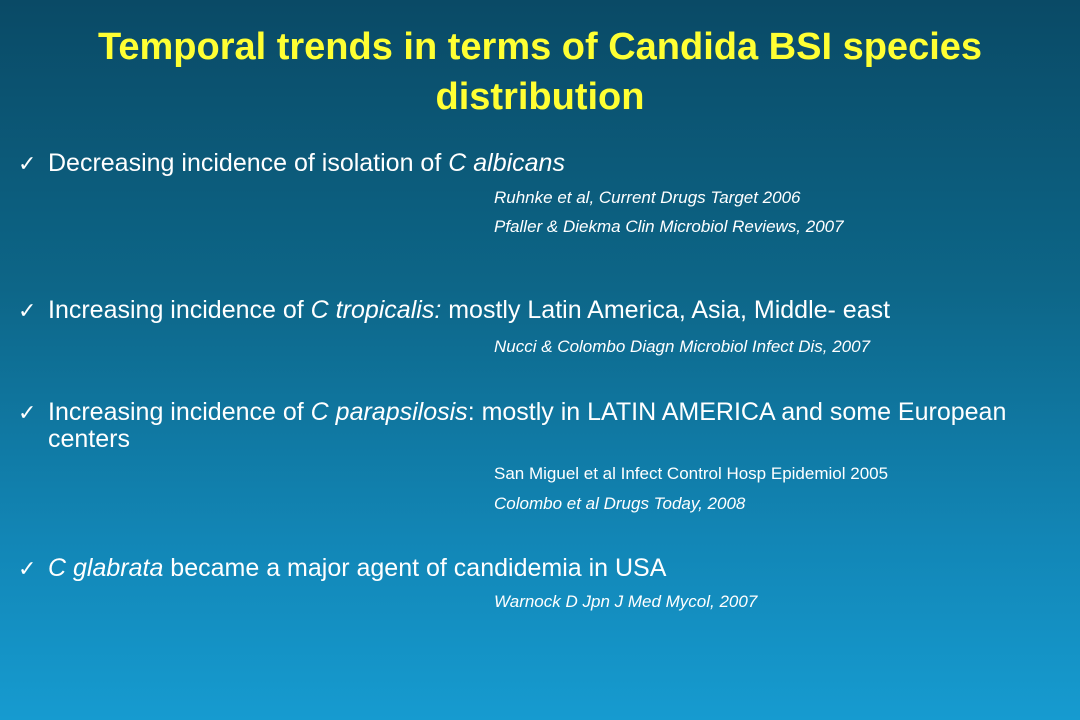 The image size is (1080, 720). What do you see at coordinates (620, 503) in the screenshot?
I see `reference: Colombo et al Drugs Today, 2008` at bounding box center [620, 503].